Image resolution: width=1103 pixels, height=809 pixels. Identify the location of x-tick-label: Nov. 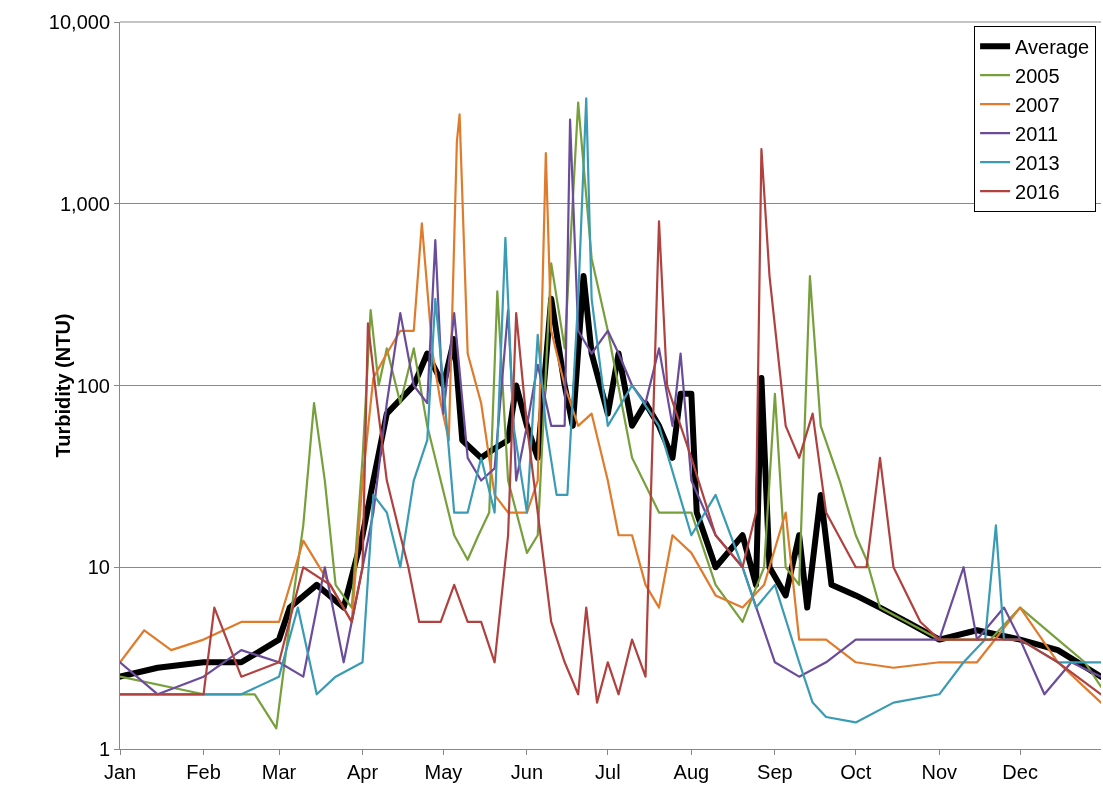
(939, 772).